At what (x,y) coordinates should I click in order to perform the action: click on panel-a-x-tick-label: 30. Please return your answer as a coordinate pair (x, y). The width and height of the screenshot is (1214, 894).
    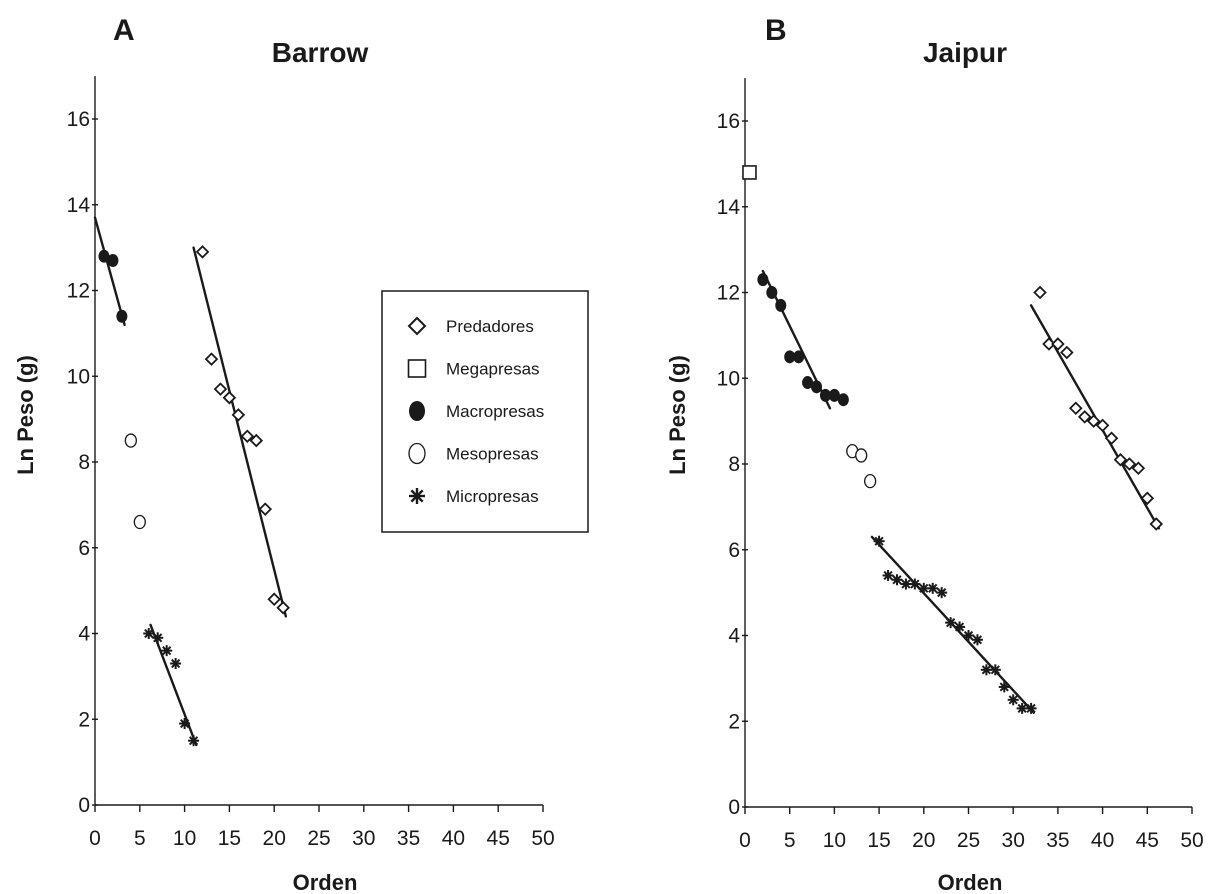
    Looking at the image, I should click on (363, 838).